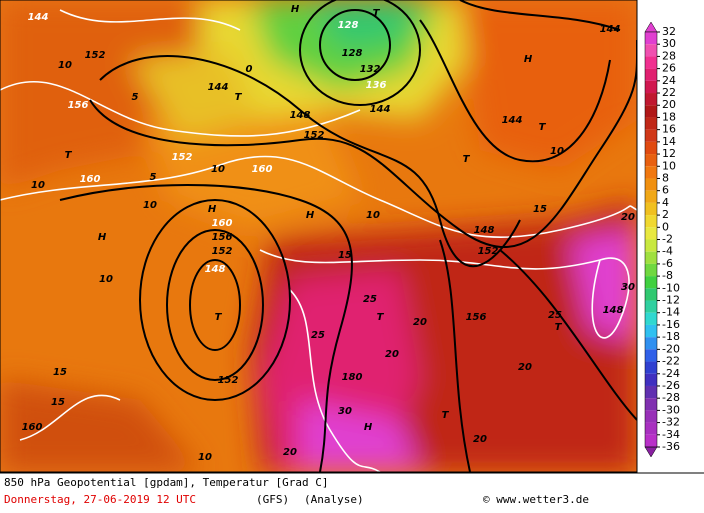 The height and width of the screenshot is (513, 704). I want to click on contour-label: 132, so click(370, 69).